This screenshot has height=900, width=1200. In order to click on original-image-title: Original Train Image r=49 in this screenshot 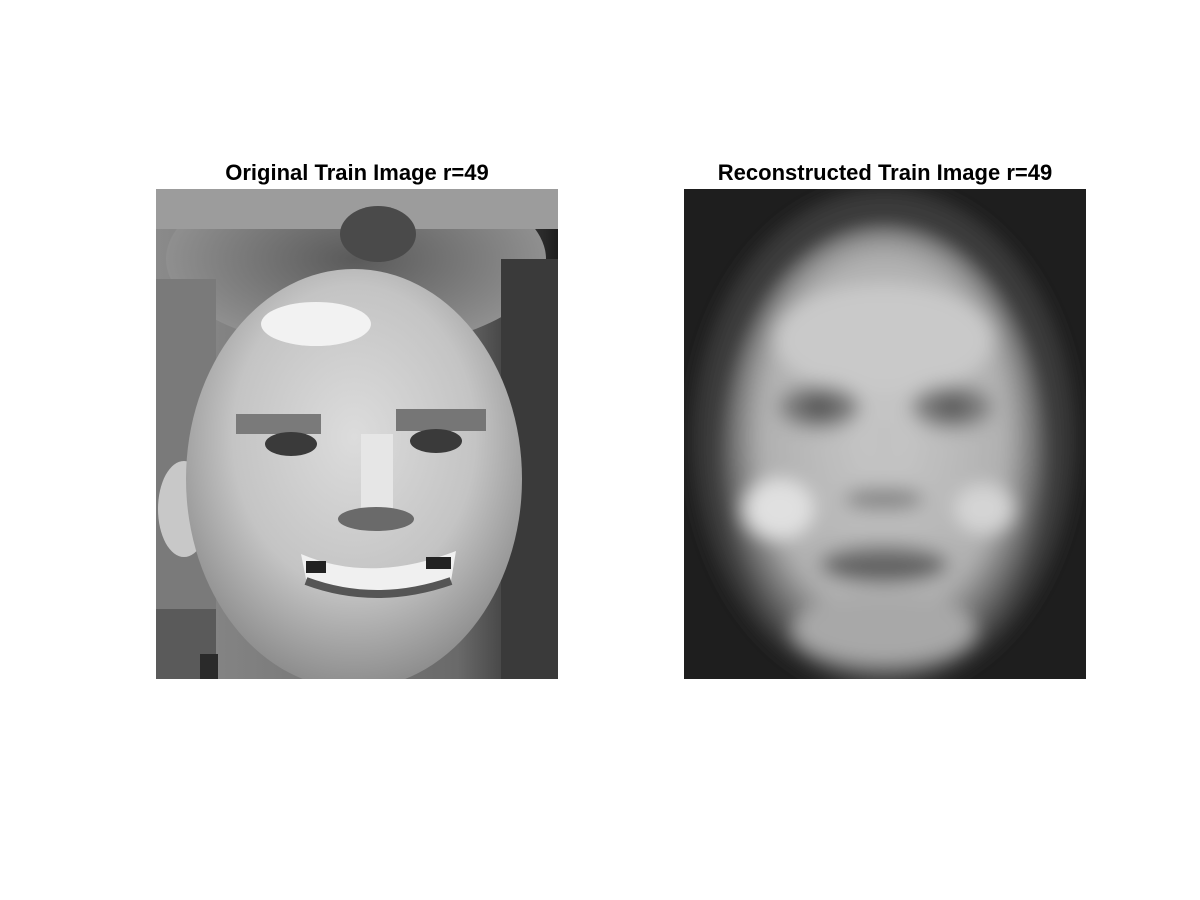, I will do `click(357, 172)`.